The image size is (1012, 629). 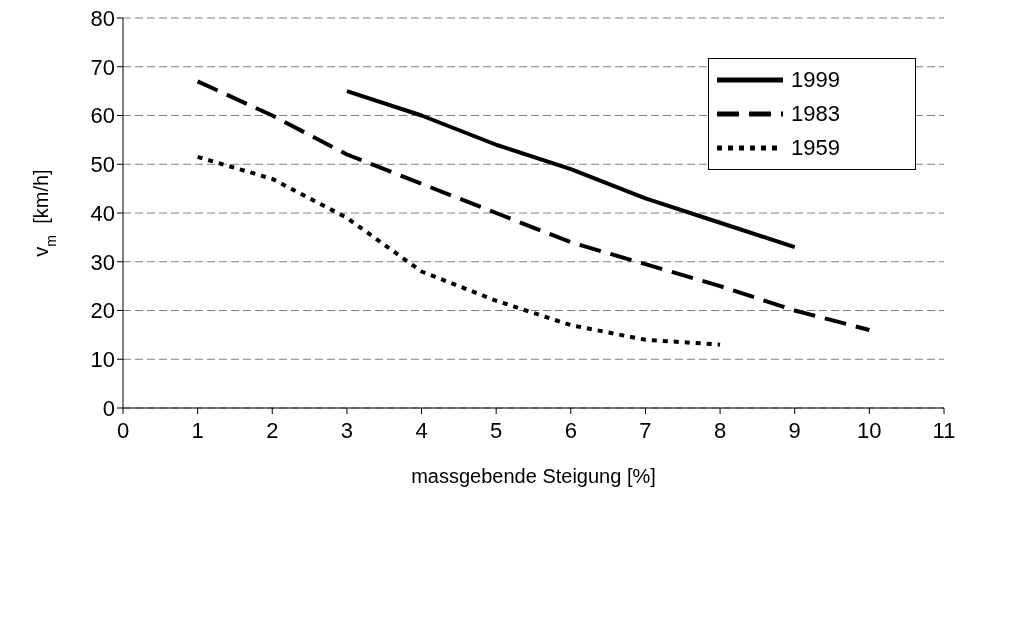 What do you see at coordinates (108, 408) in the screenshot?
I see `y-tick-label: 0` at bounding box center [108, 408].